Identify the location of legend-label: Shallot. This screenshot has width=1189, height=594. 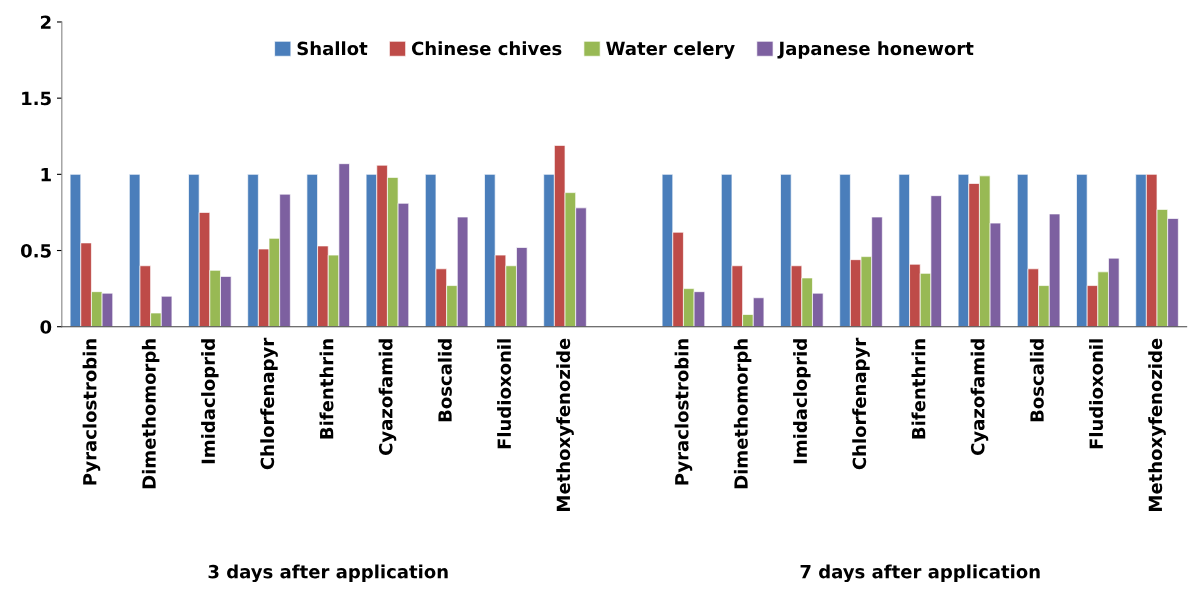
(332, 48).